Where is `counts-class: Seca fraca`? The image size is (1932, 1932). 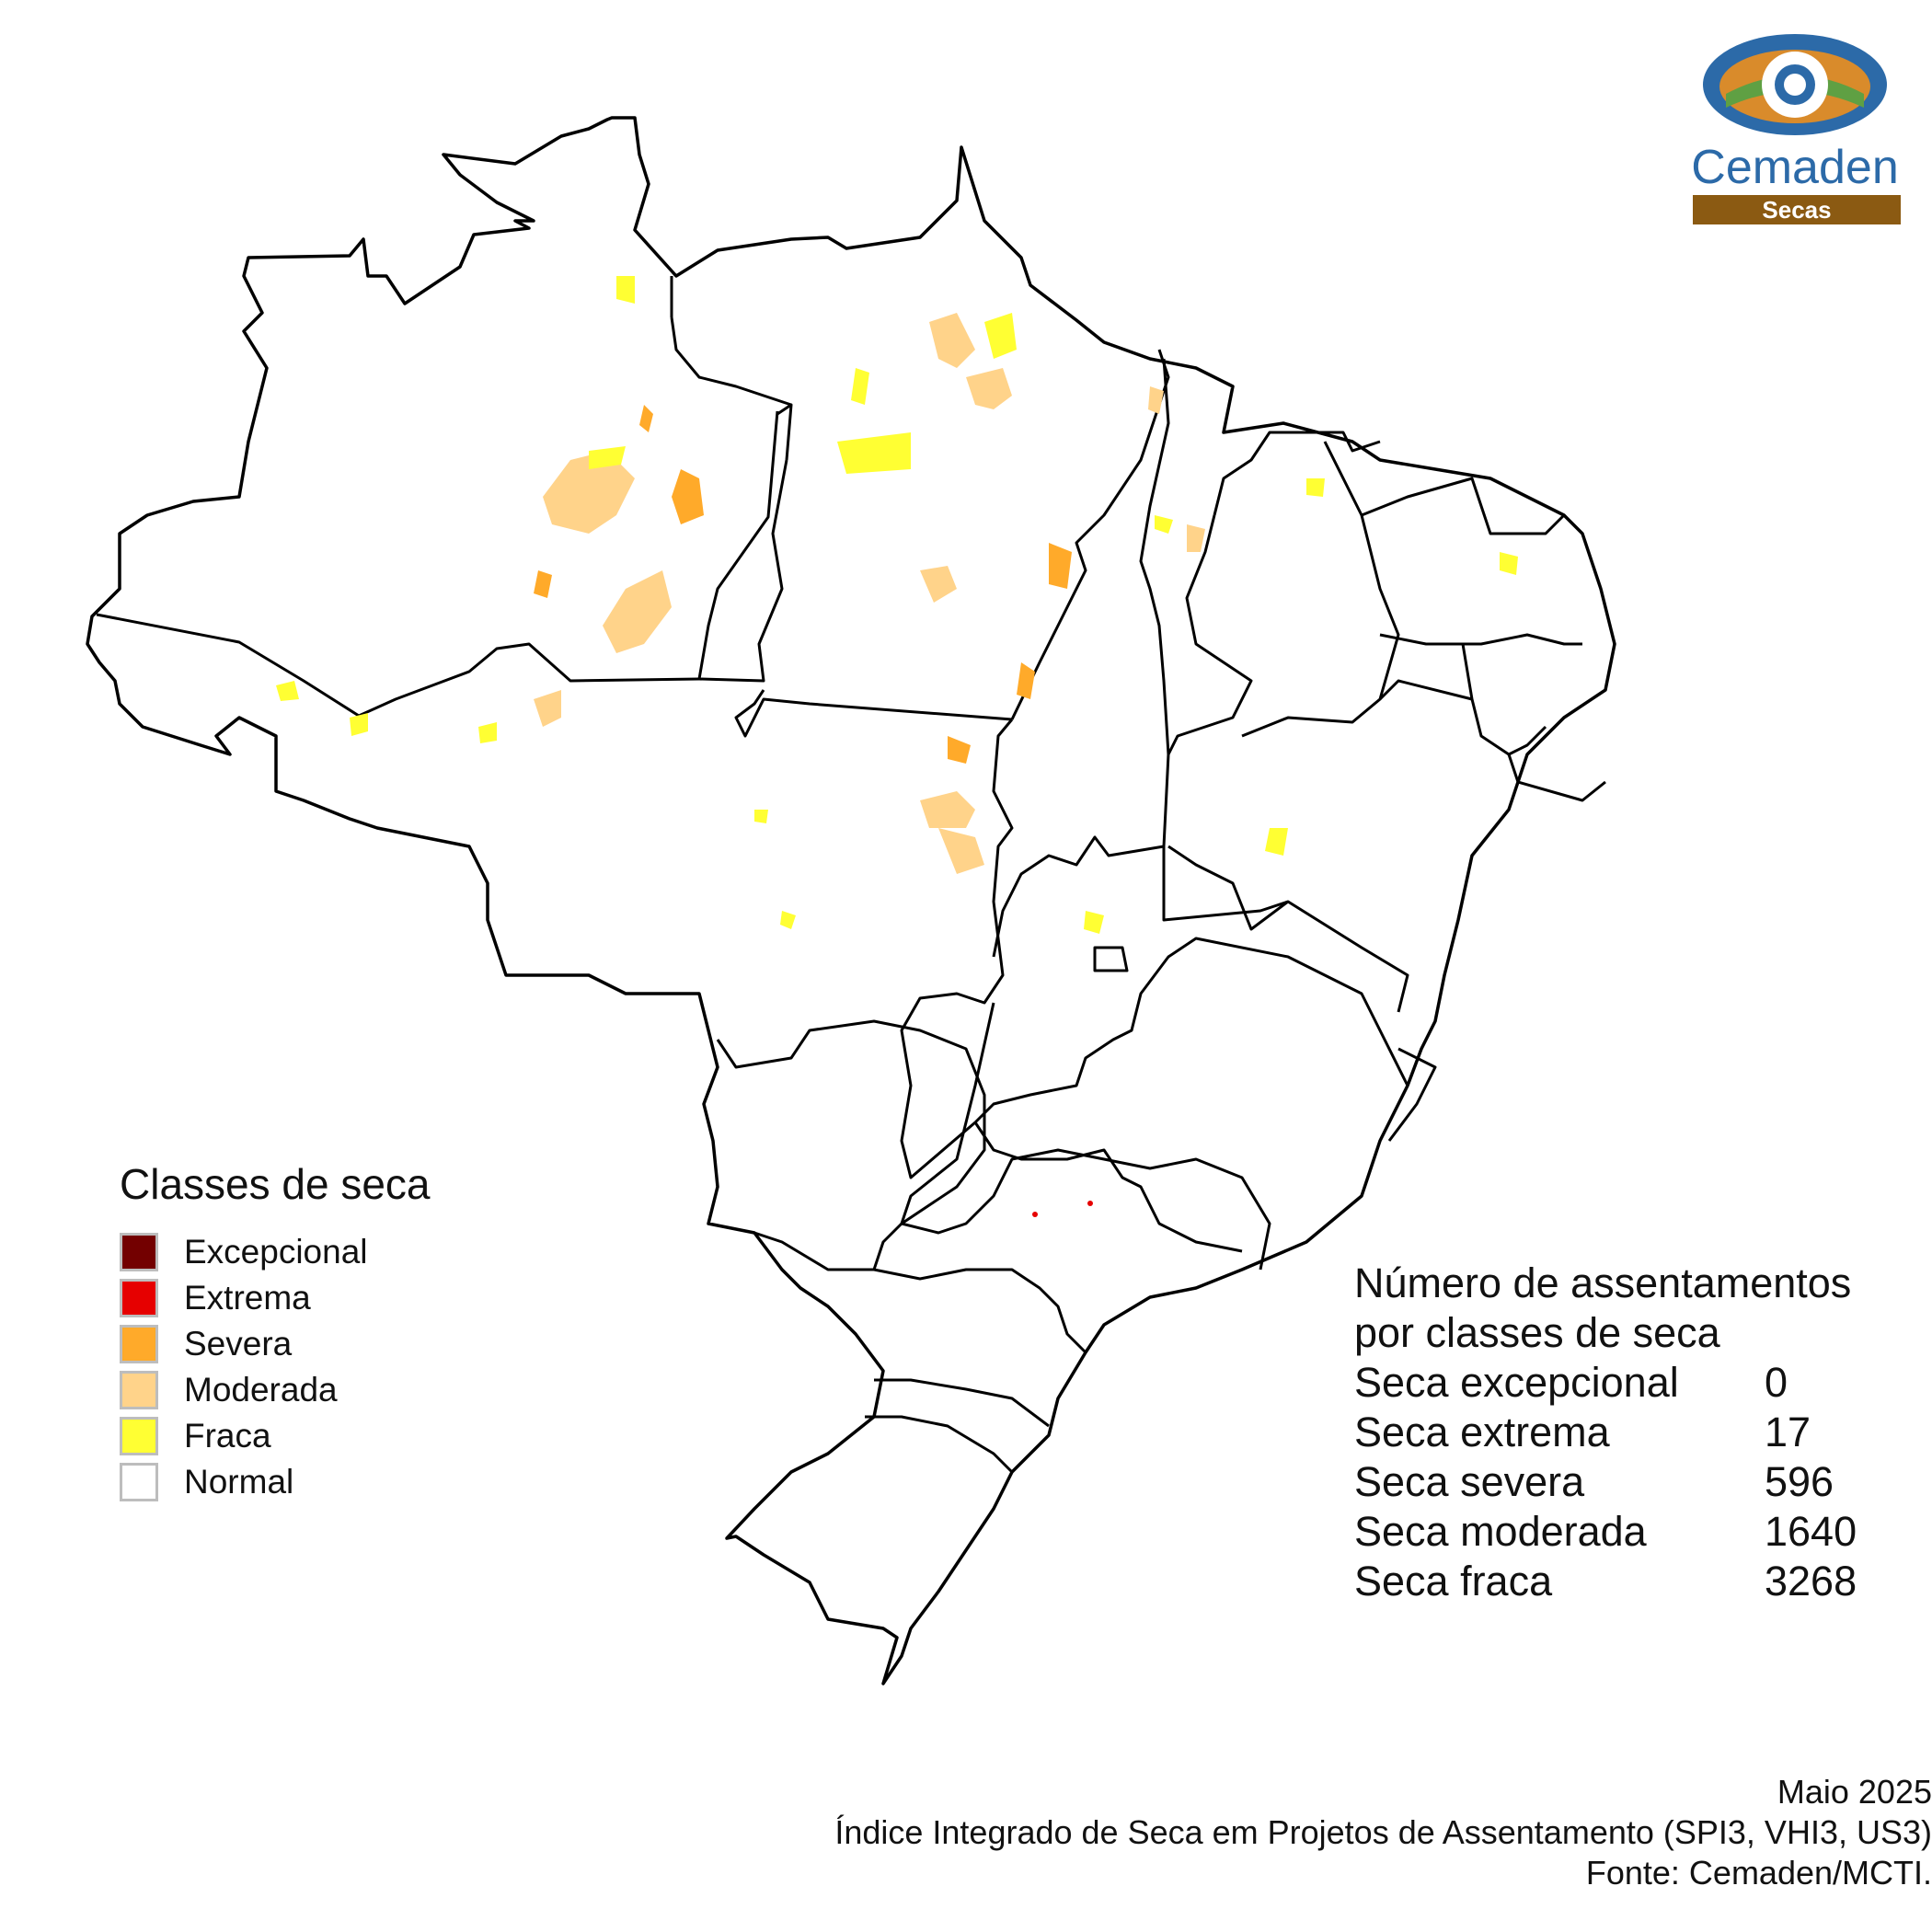
counts-class: Seca fraca is located at coordinates (1453, 1581).